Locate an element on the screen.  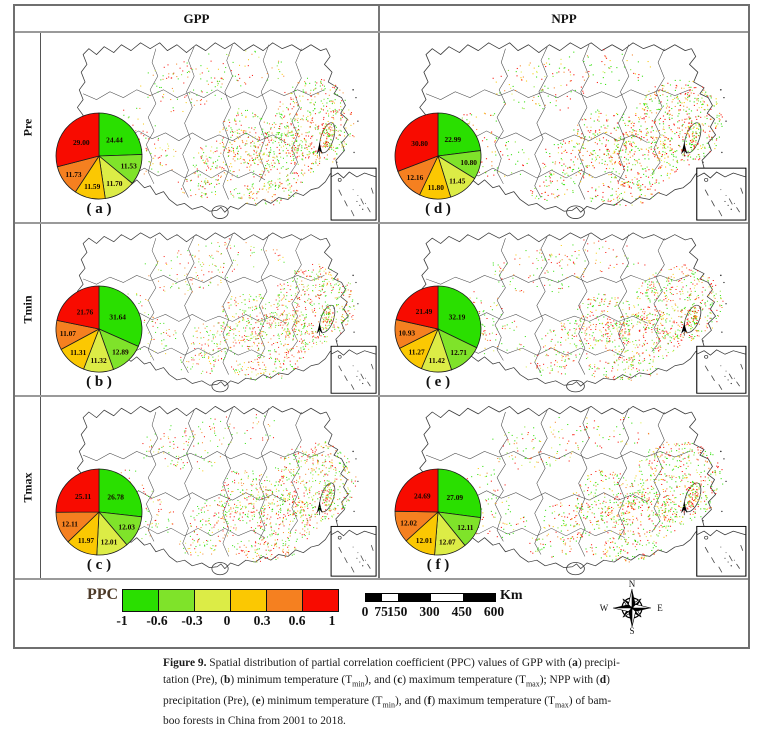
column-header-gpp: GPP is located at coordinates (197, 18).